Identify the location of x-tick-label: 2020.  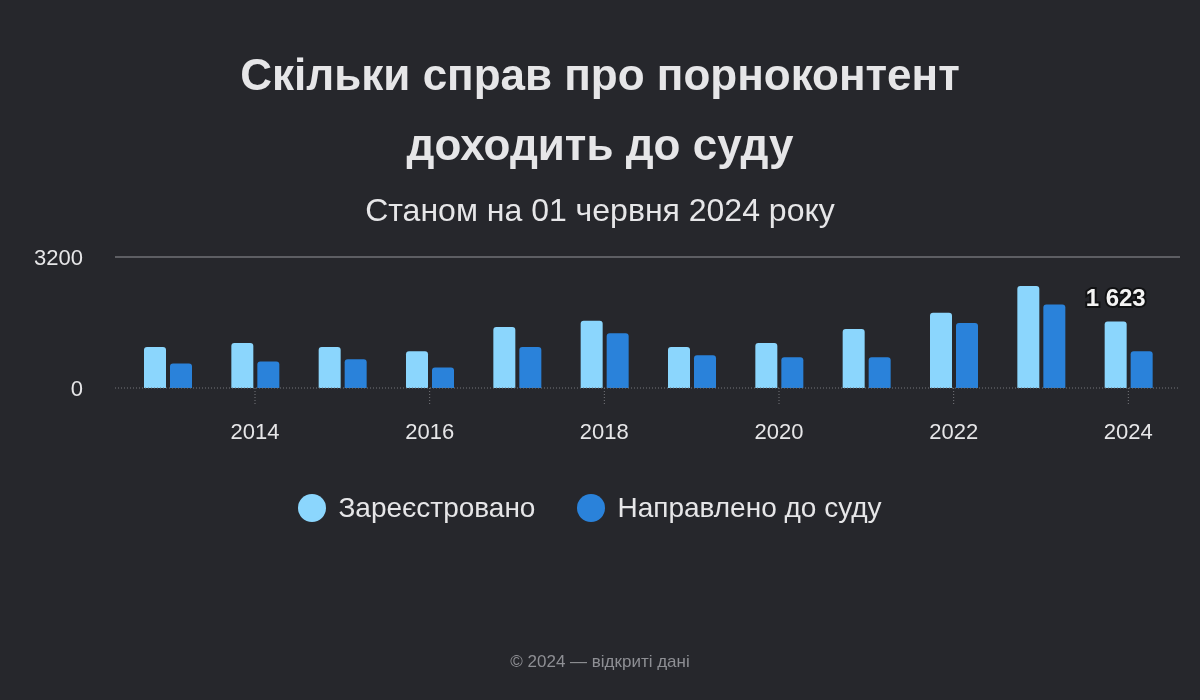
(779, 431).